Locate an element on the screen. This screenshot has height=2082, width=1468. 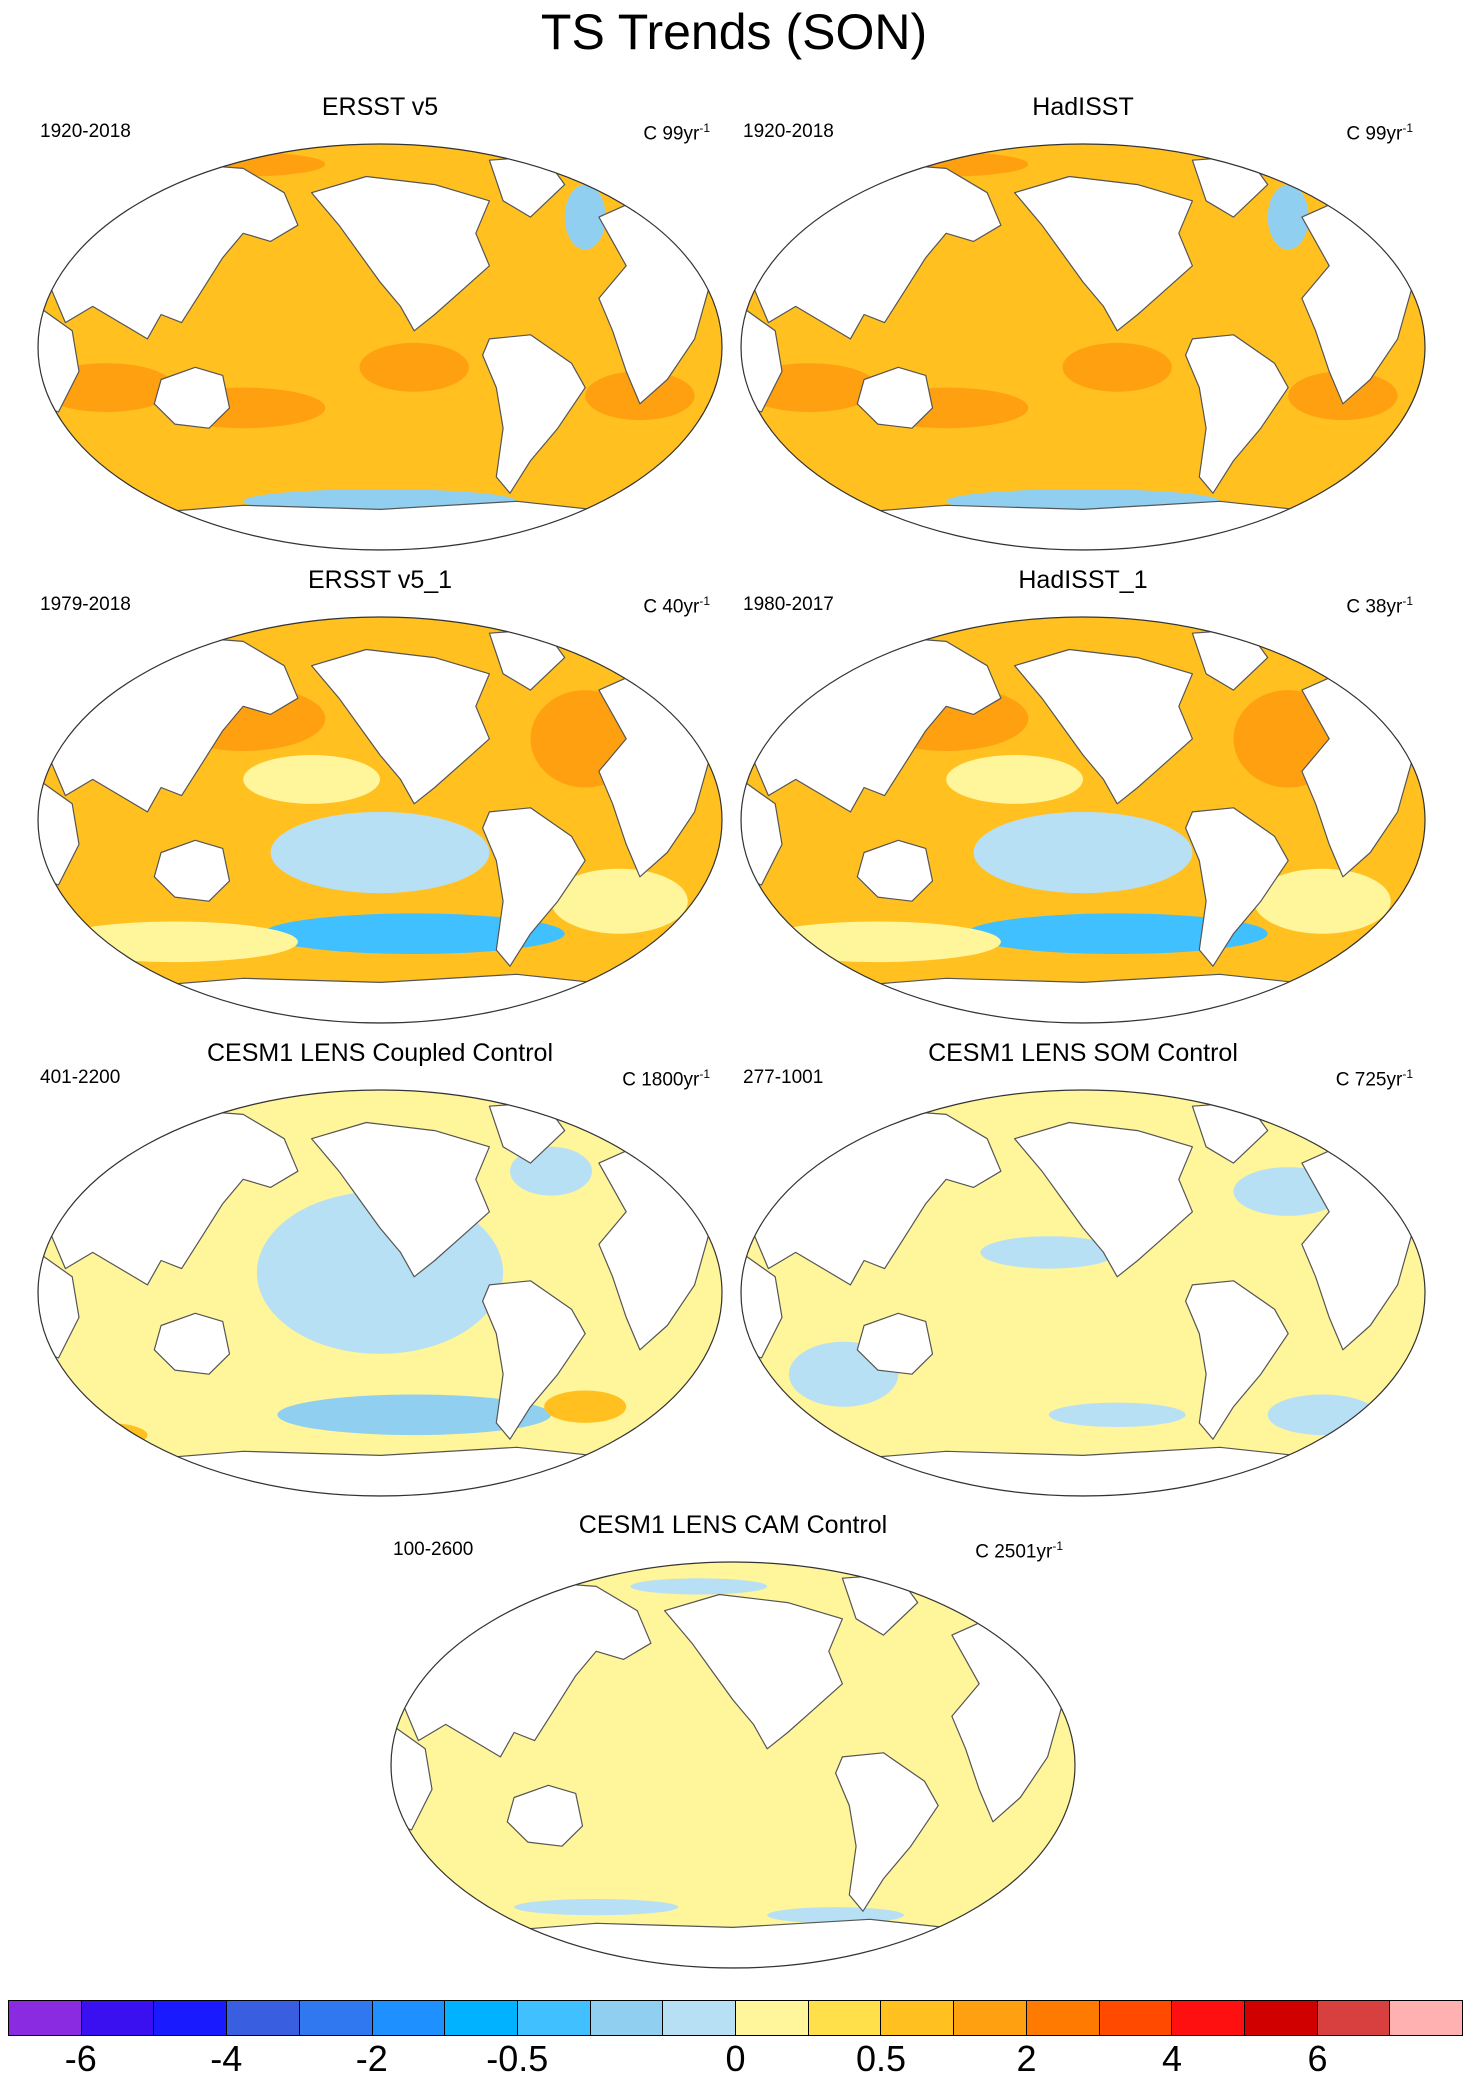
map-panel-hadisst-1: HadISST_1 1980-2017 C 38yr-1 is located at coordinates (1083, 795).